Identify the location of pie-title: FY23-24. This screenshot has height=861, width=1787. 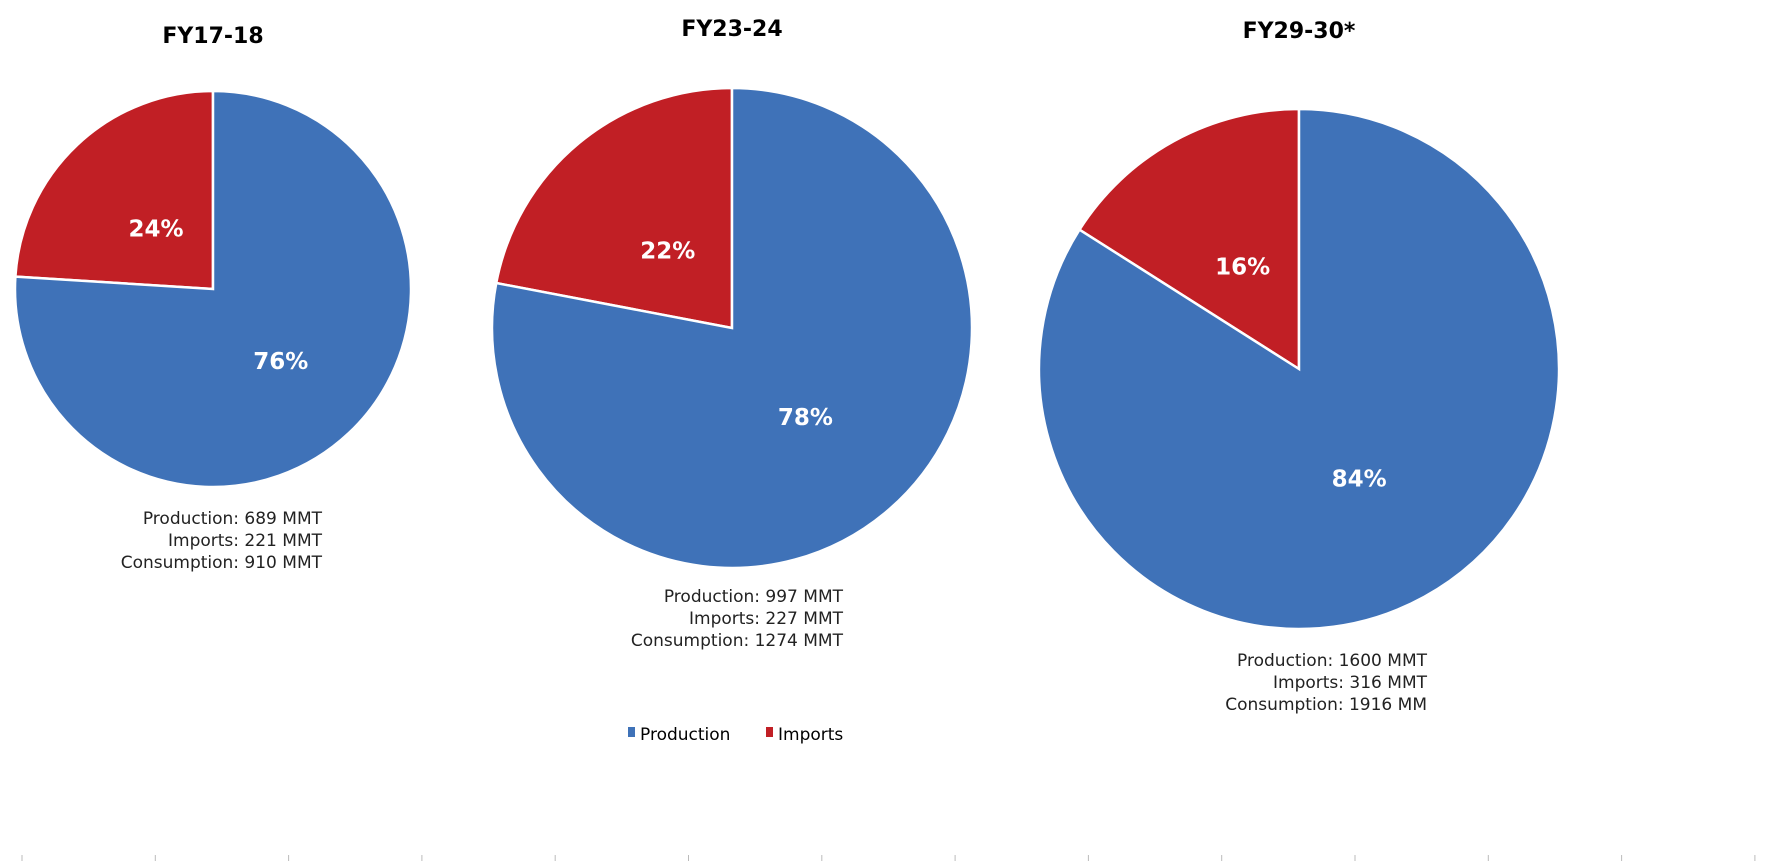
(731, 29).